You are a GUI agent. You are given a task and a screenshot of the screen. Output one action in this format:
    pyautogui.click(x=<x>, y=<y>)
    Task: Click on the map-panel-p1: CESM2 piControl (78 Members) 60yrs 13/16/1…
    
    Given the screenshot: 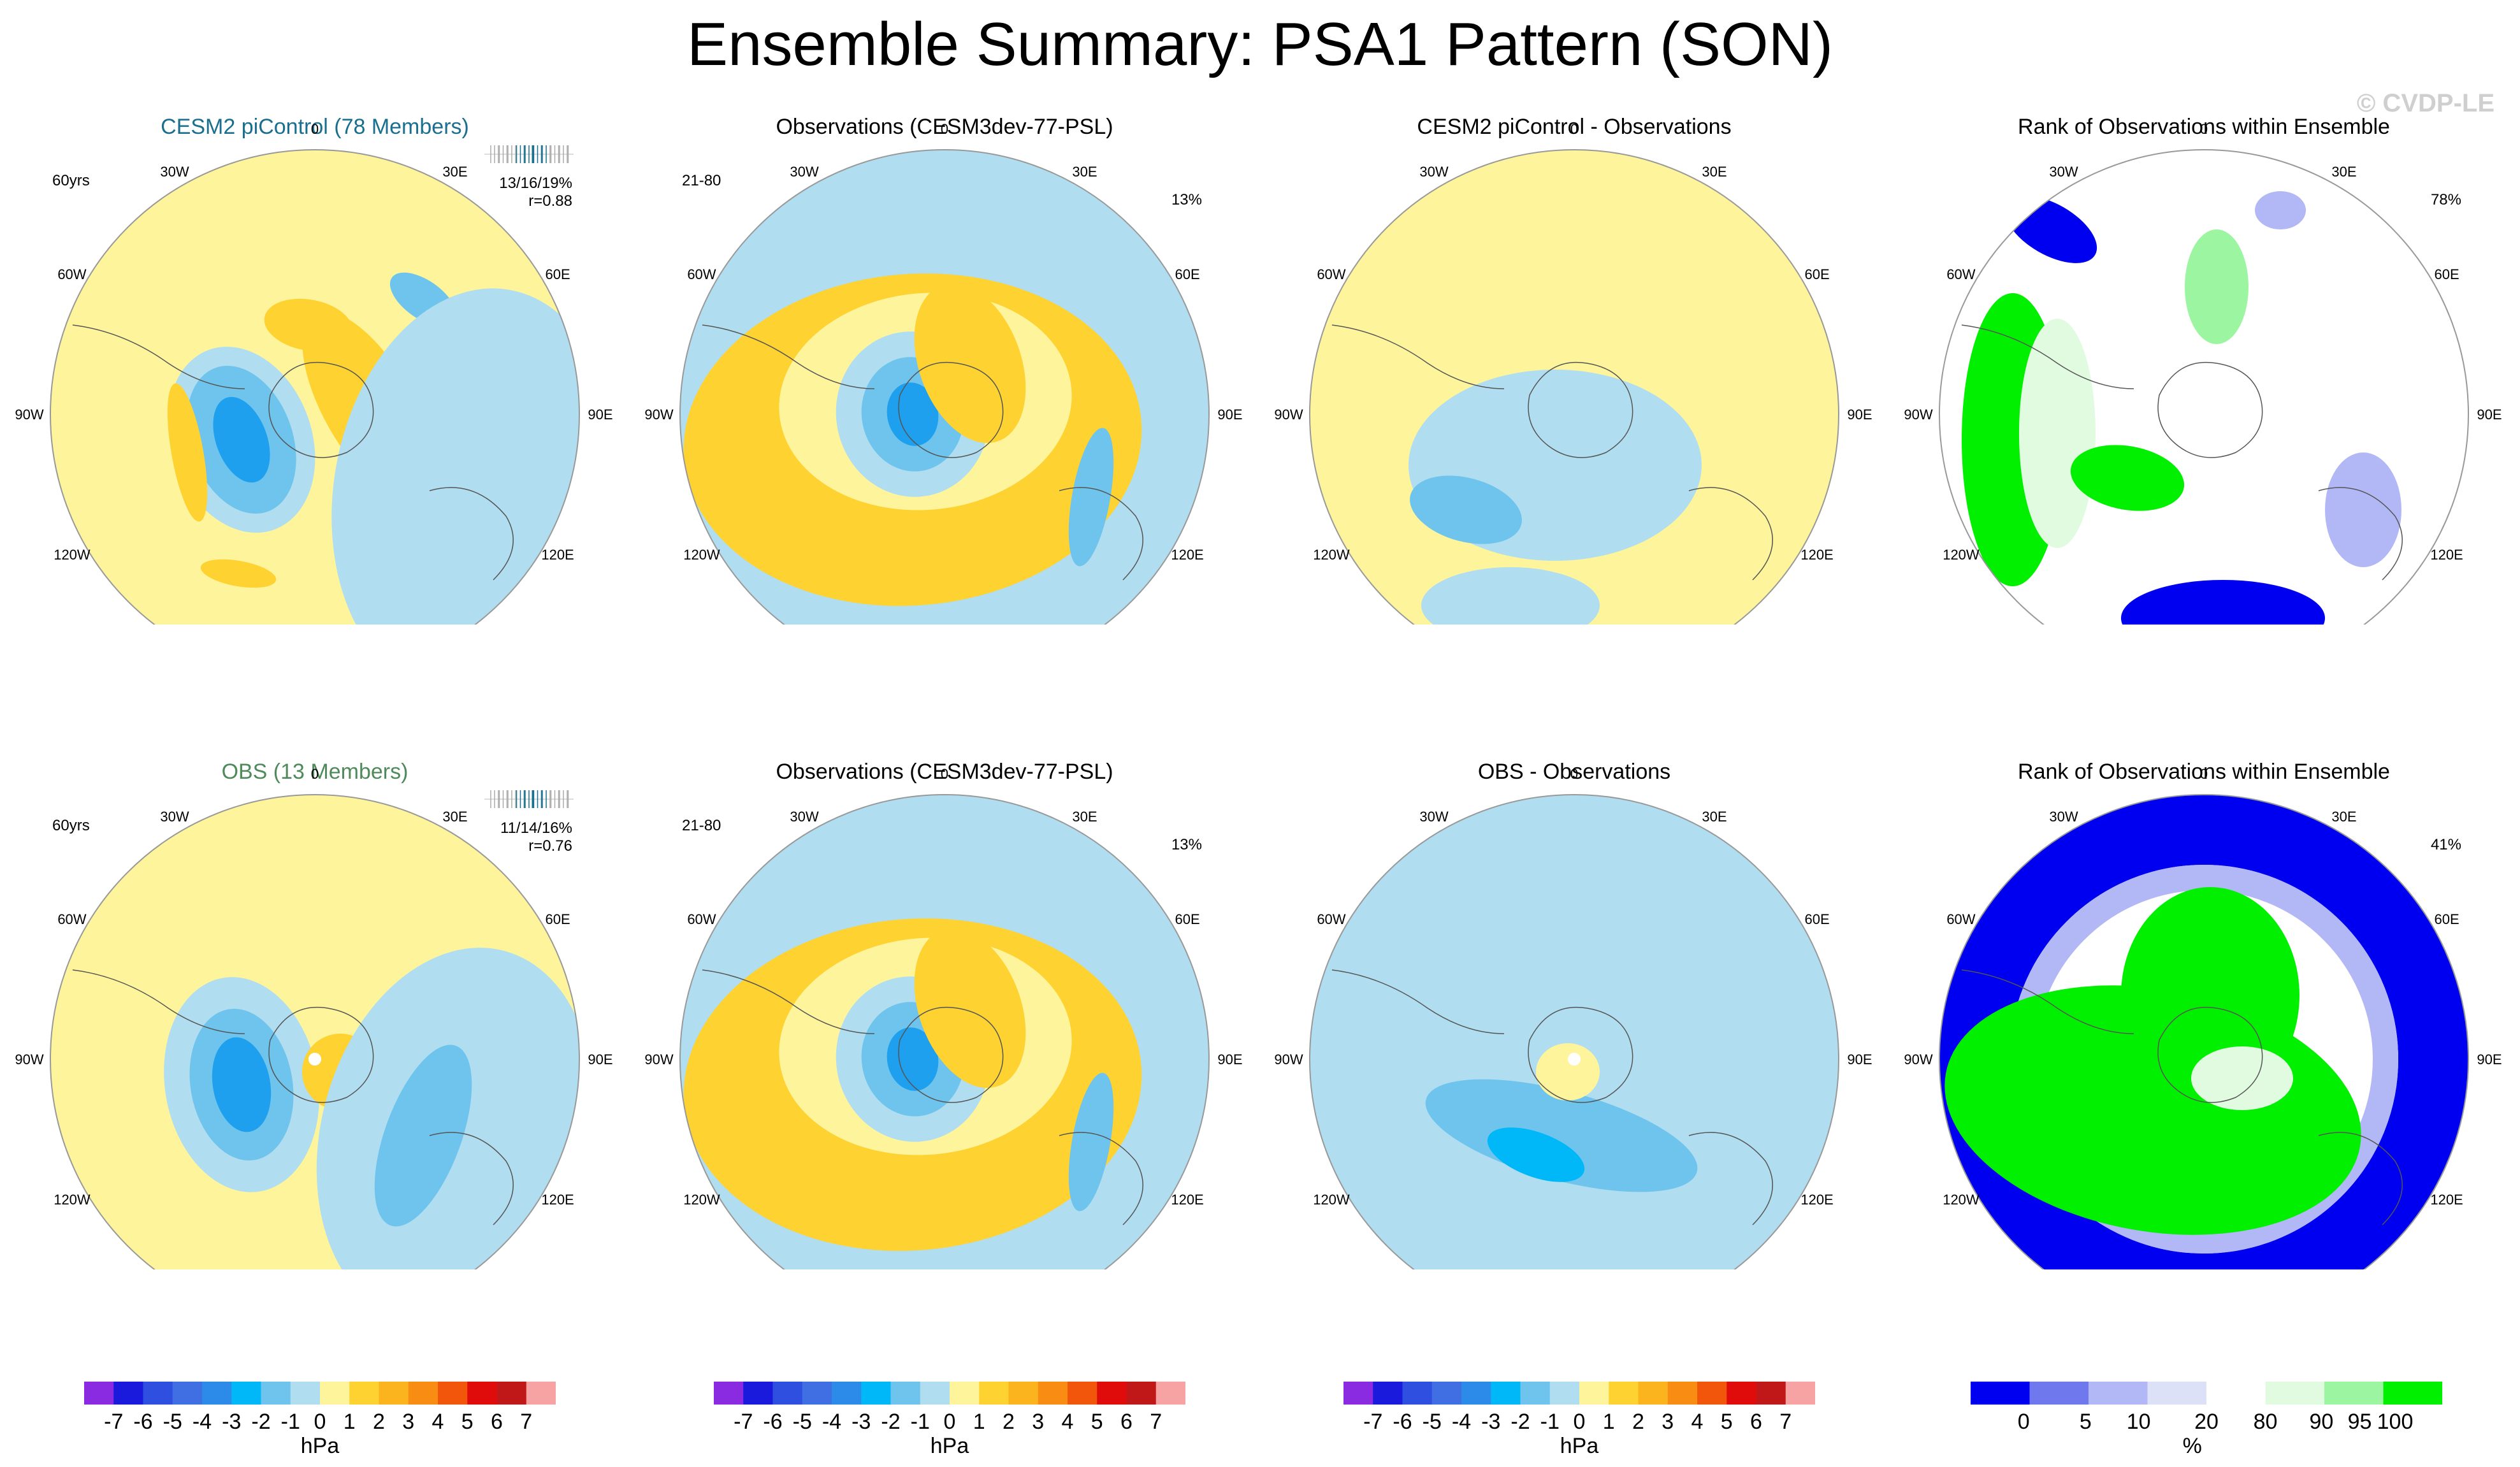 What is the action you would take?
    pyautogui.click(x=315, y=421)
    